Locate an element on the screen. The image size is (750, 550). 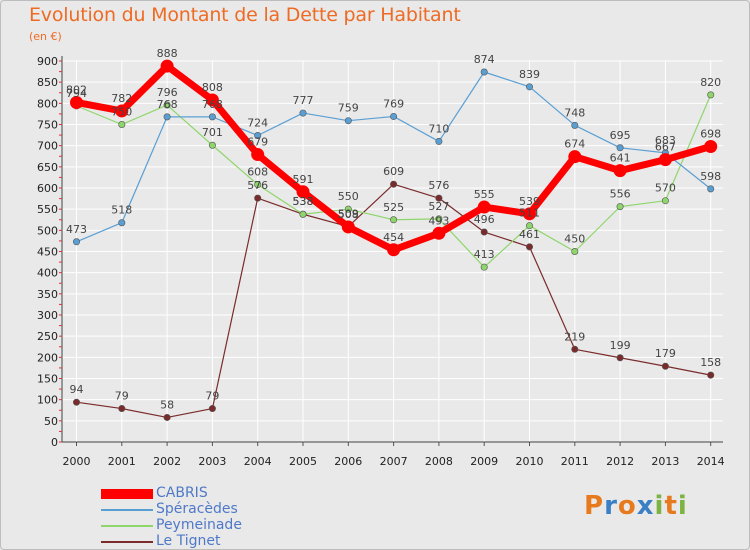
data-label: 576 is located at coordinates (438, 185).